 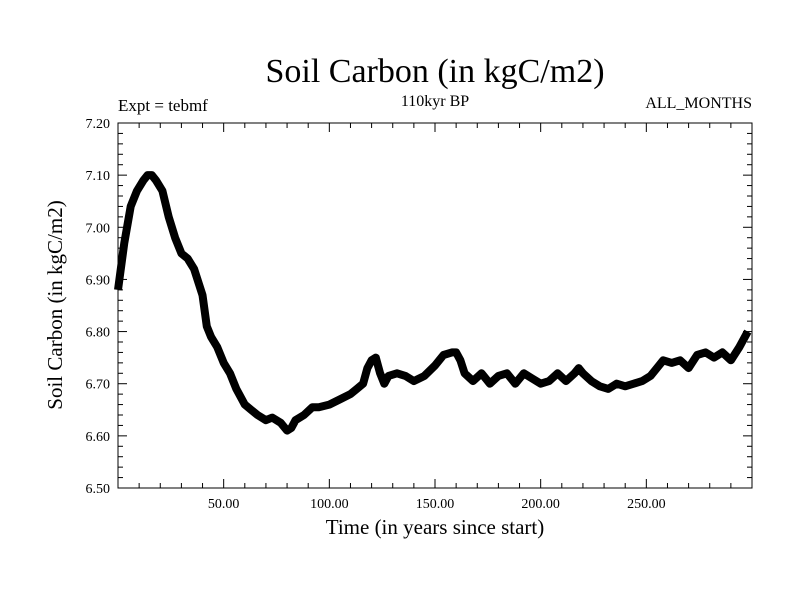 What do you see at coordinates (329, 504) in the screenshot?
I see `x-tick-label: 100.00` at bounding box center [329, 504].